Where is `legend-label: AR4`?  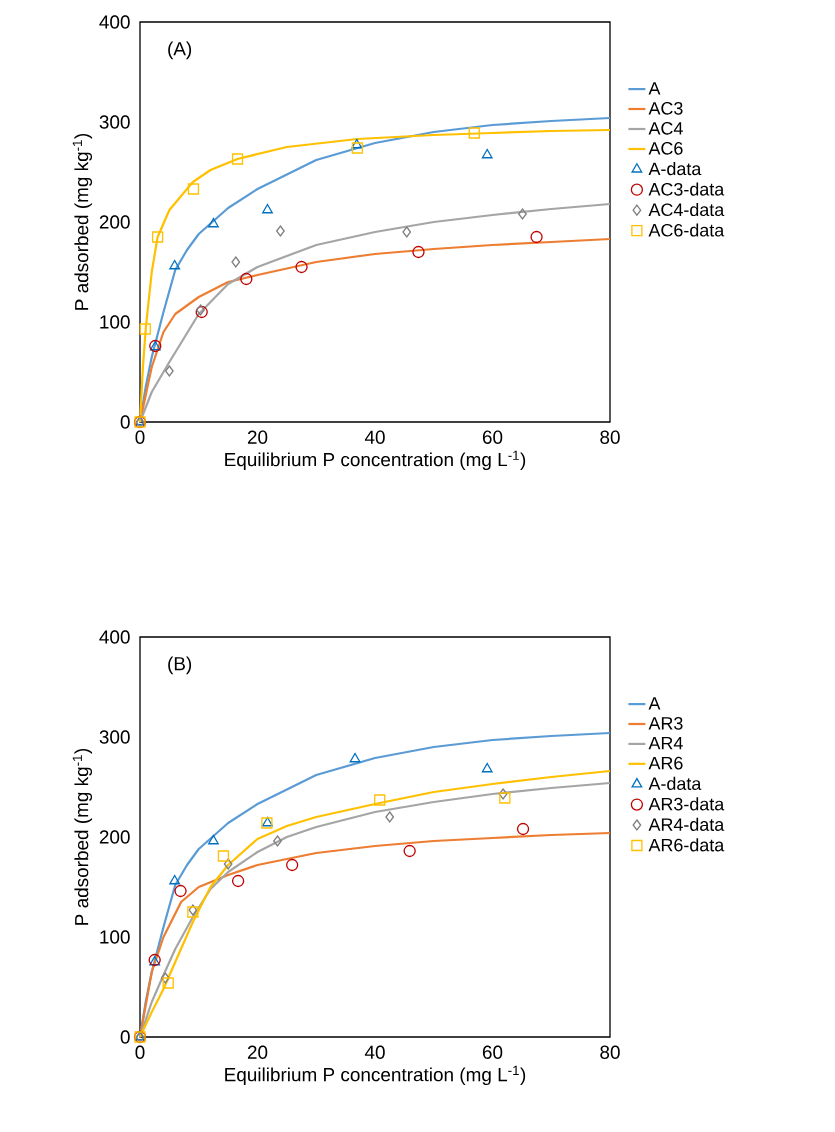
legend-label: AR4 is located at coordinates (665, 743).